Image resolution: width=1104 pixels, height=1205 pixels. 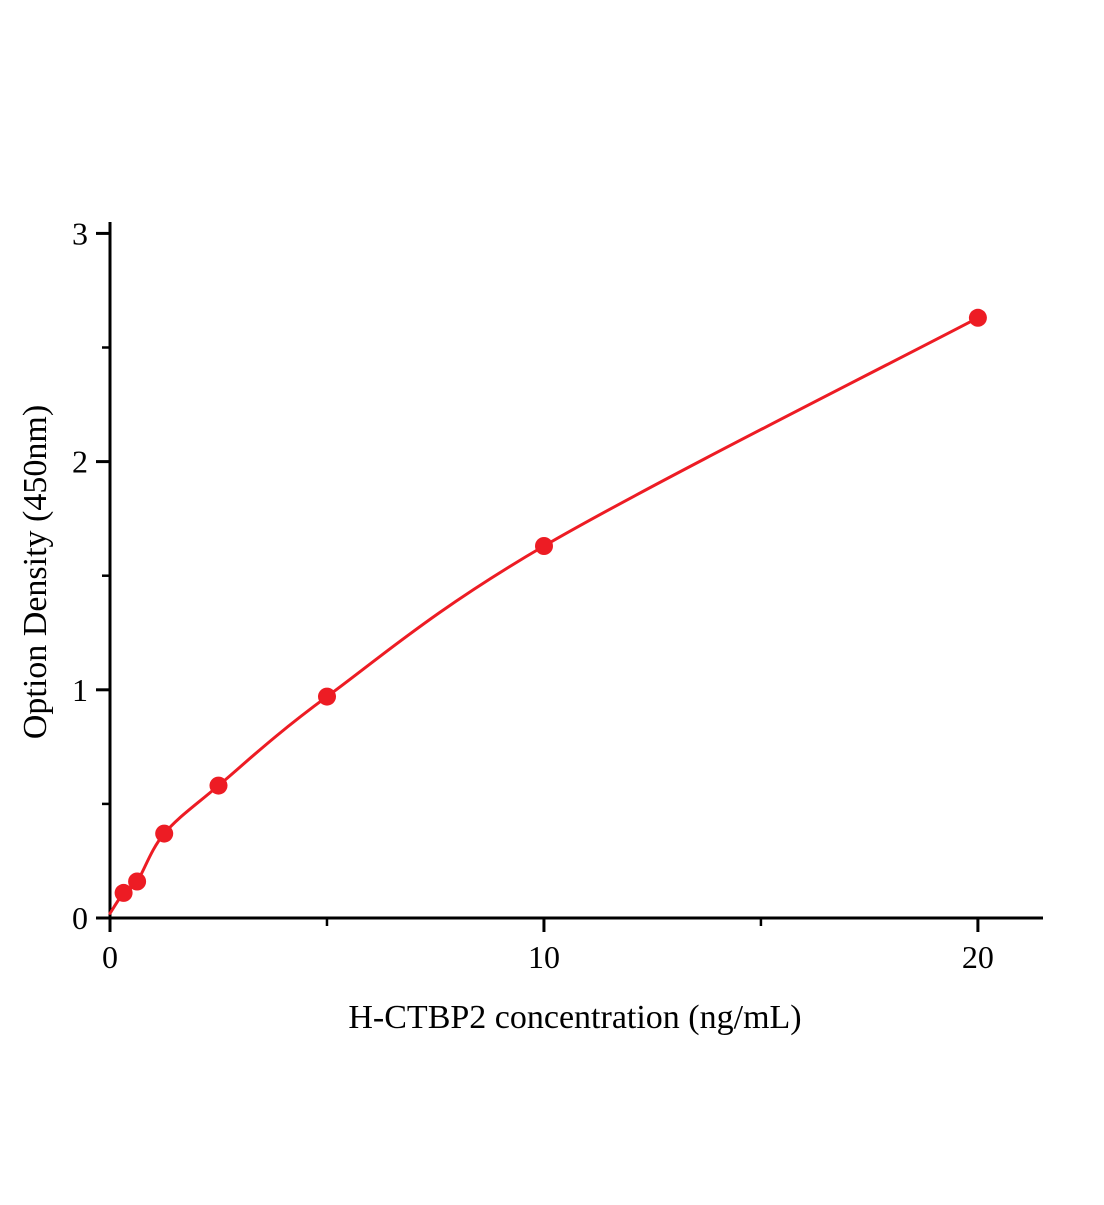 I want to click on x-tick-label: 10, so click(x=544, y=957).